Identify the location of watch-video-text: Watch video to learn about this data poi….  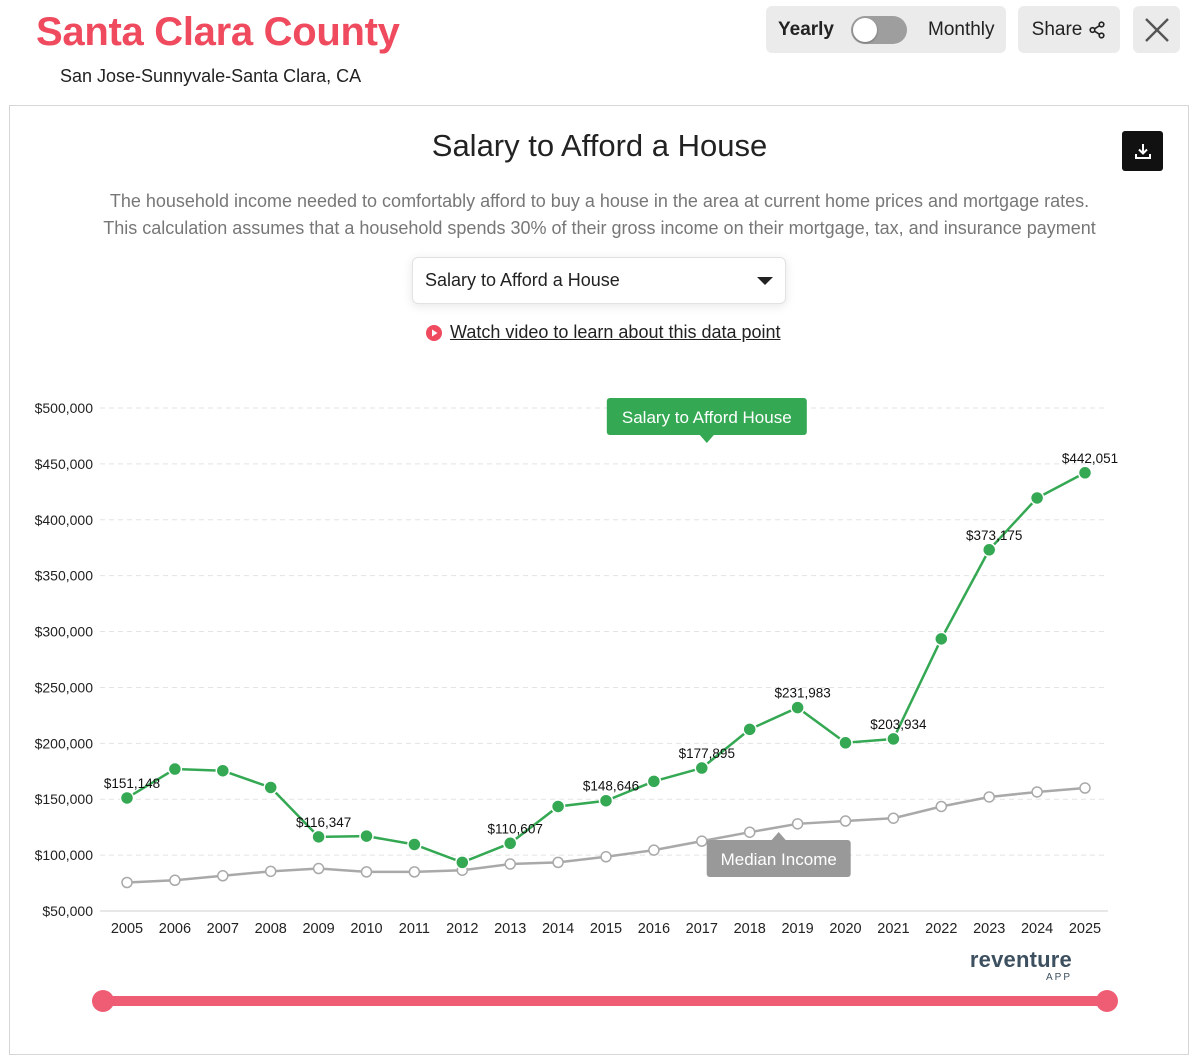
(615, 332).